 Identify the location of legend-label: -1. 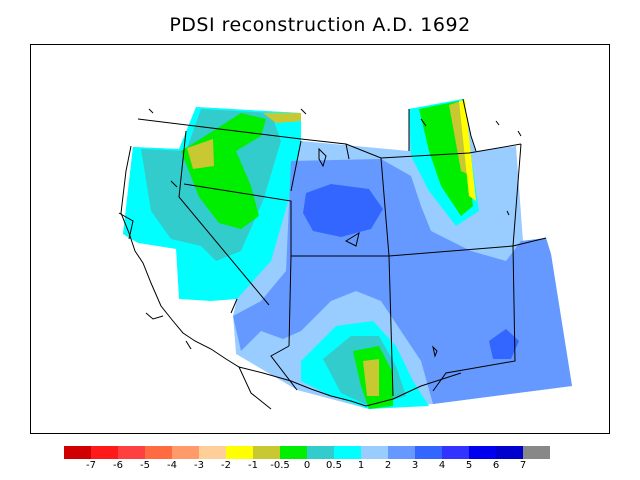
(253, 465).